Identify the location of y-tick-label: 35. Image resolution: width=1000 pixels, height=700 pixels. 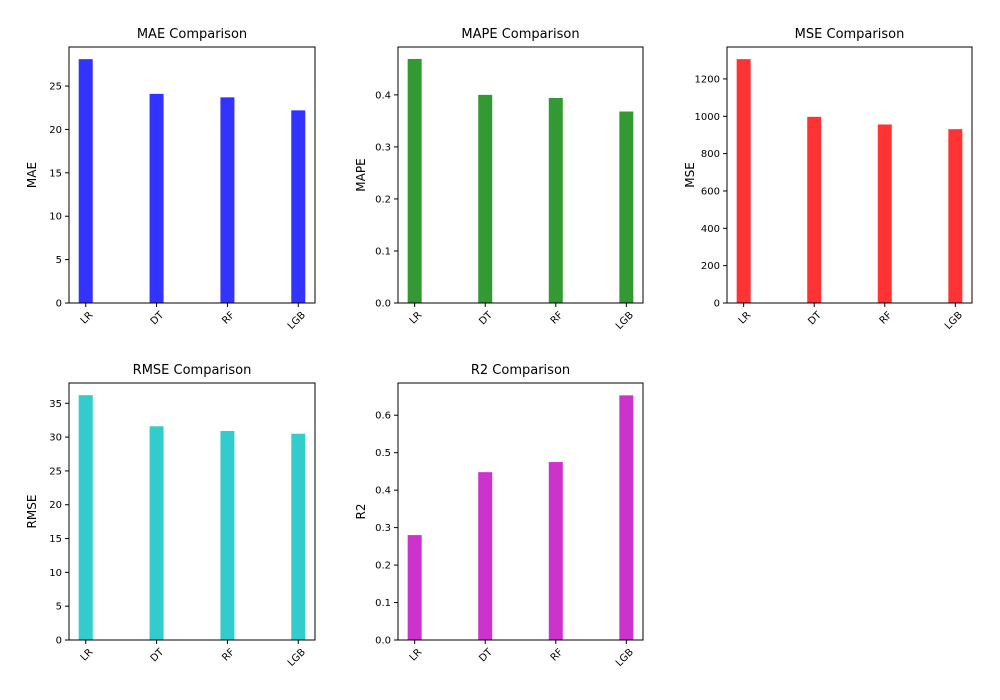
(55, 404).